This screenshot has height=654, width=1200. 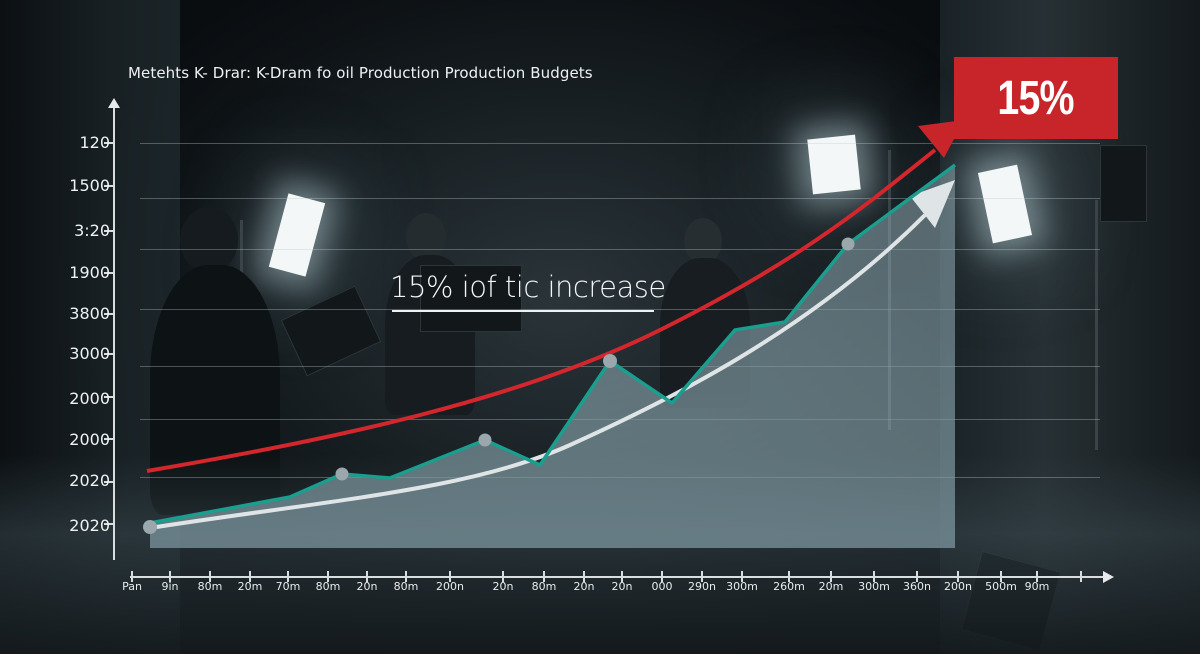 What do you see at coordinates (114, 103) in the screenshot?
I see `y-axis-arrow-icon` at bounding box center [114, 103].